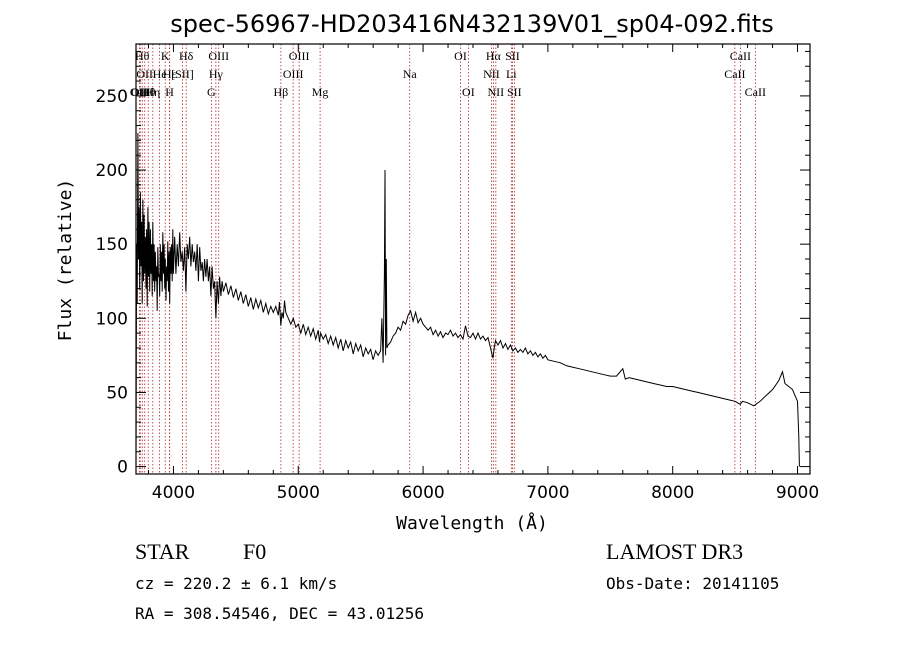  I want to click on line-marker-label: Na, so click(410, 74).